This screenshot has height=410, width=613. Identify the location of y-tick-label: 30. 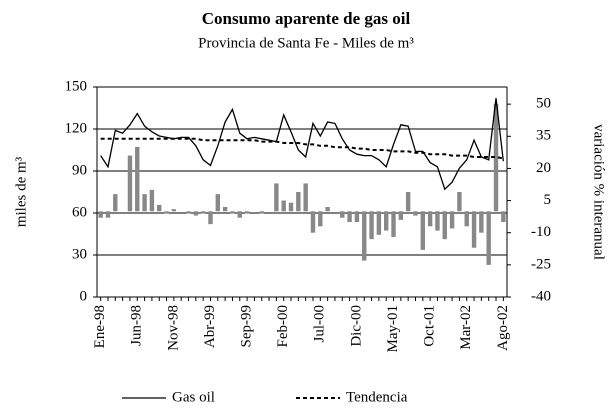
(79, 254).